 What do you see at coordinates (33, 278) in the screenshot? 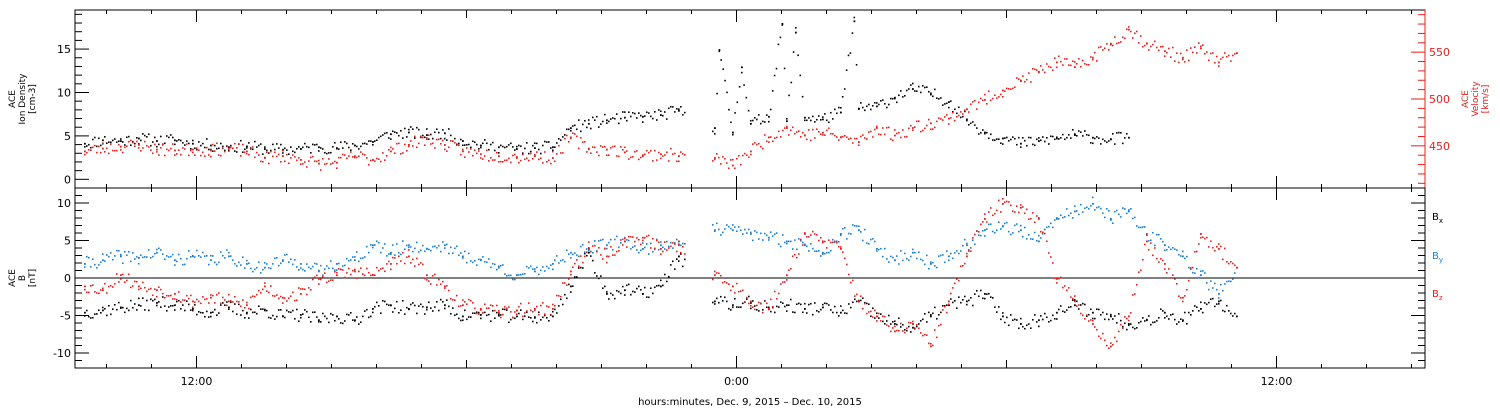
I see `axis-label-line: [nT]` at bounding box center [33, 278].